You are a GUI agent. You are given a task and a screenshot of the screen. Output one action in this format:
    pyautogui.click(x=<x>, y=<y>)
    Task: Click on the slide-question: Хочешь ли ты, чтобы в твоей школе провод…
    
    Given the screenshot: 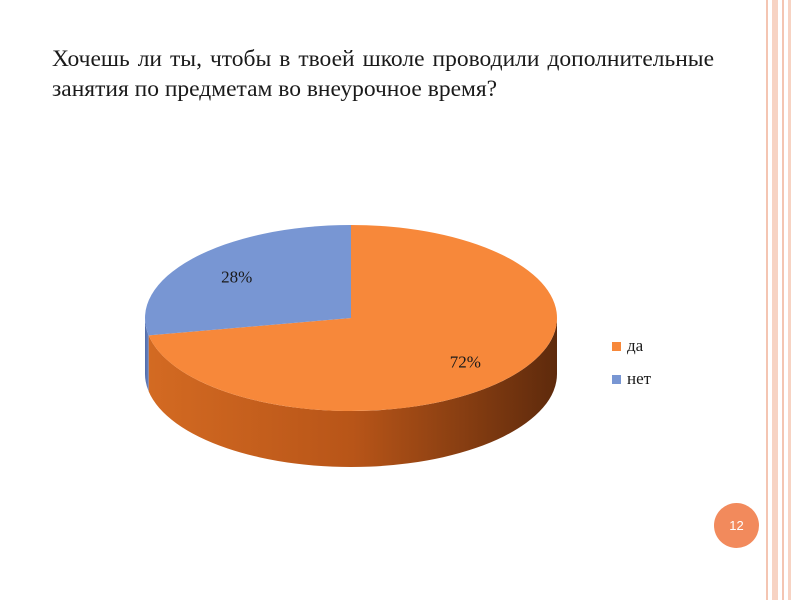 What is the action you would take?
    pyautogui.click(x=383, y=74)
    